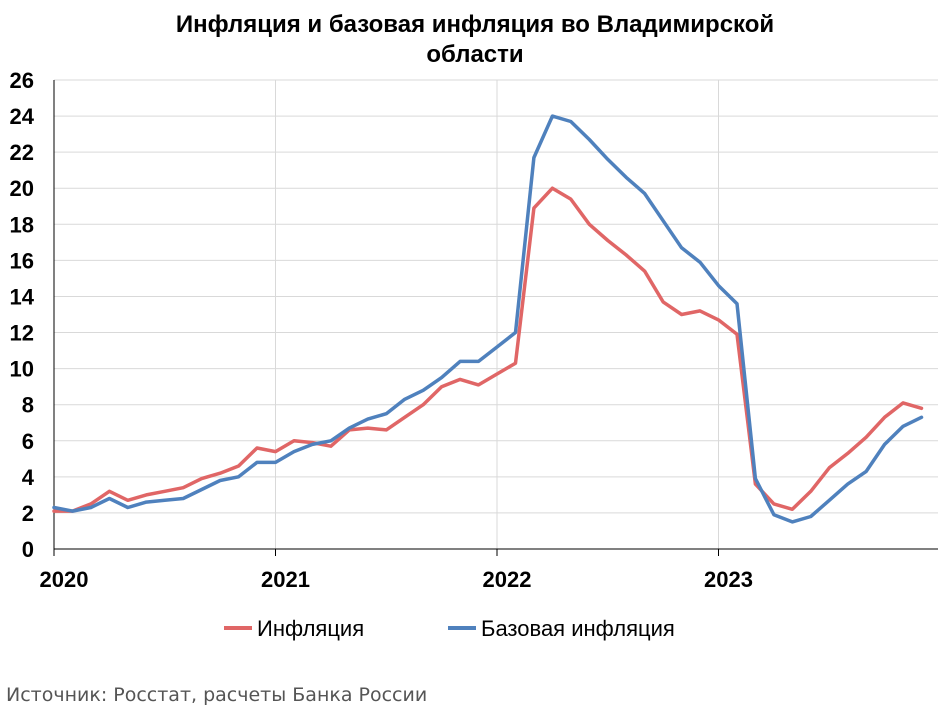 The image size is (950, 712). What do you see at coordinates (310, 628) in the screenshot?
I see `legend-label-inflation: Инфляция` at bounding box center [310, 628].